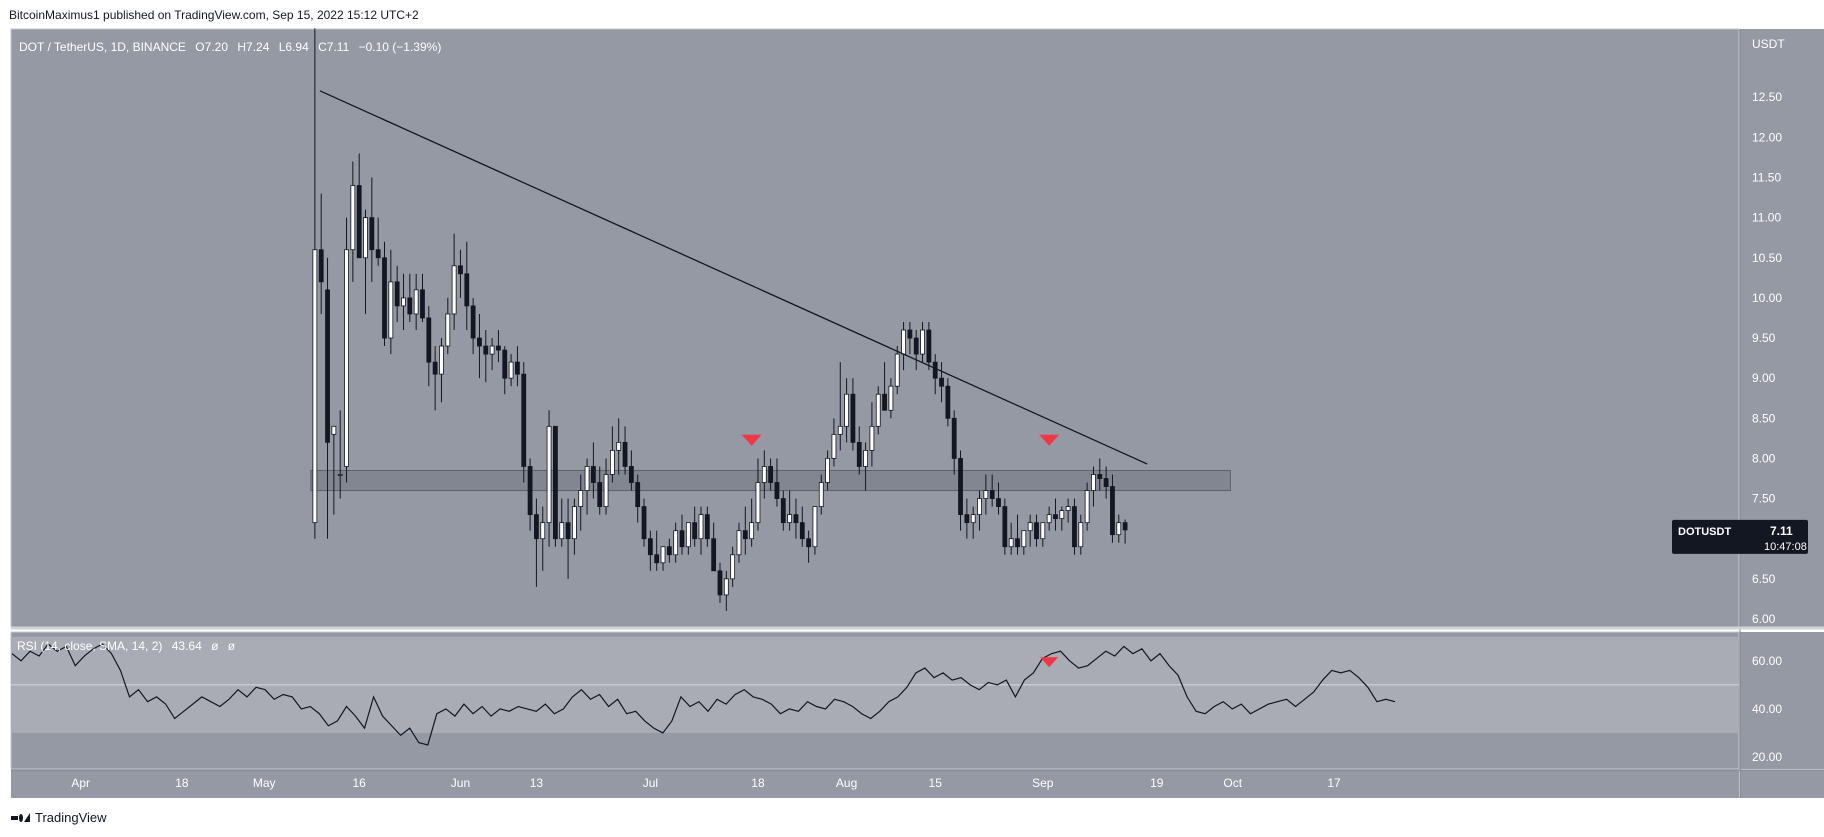  I want to click on rsi-bearish-marker, so click(1049, 662).